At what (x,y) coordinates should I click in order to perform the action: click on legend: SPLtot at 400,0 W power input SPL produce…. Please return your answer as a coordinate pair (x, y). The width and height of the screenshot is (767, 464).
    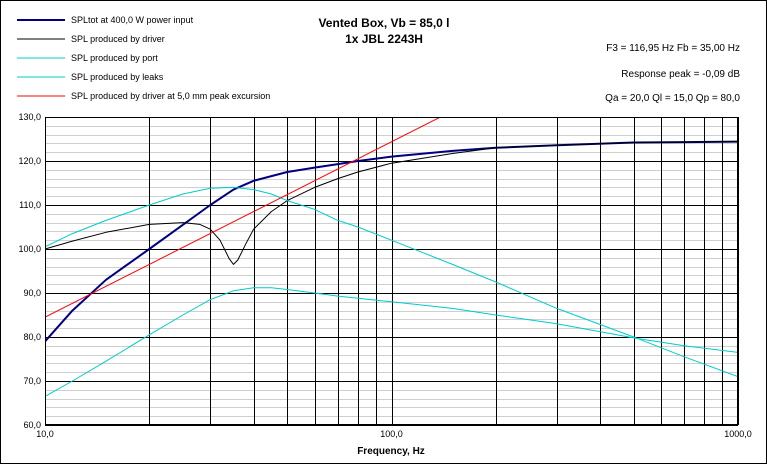
    Looking at the image, I should click on (143, 58).